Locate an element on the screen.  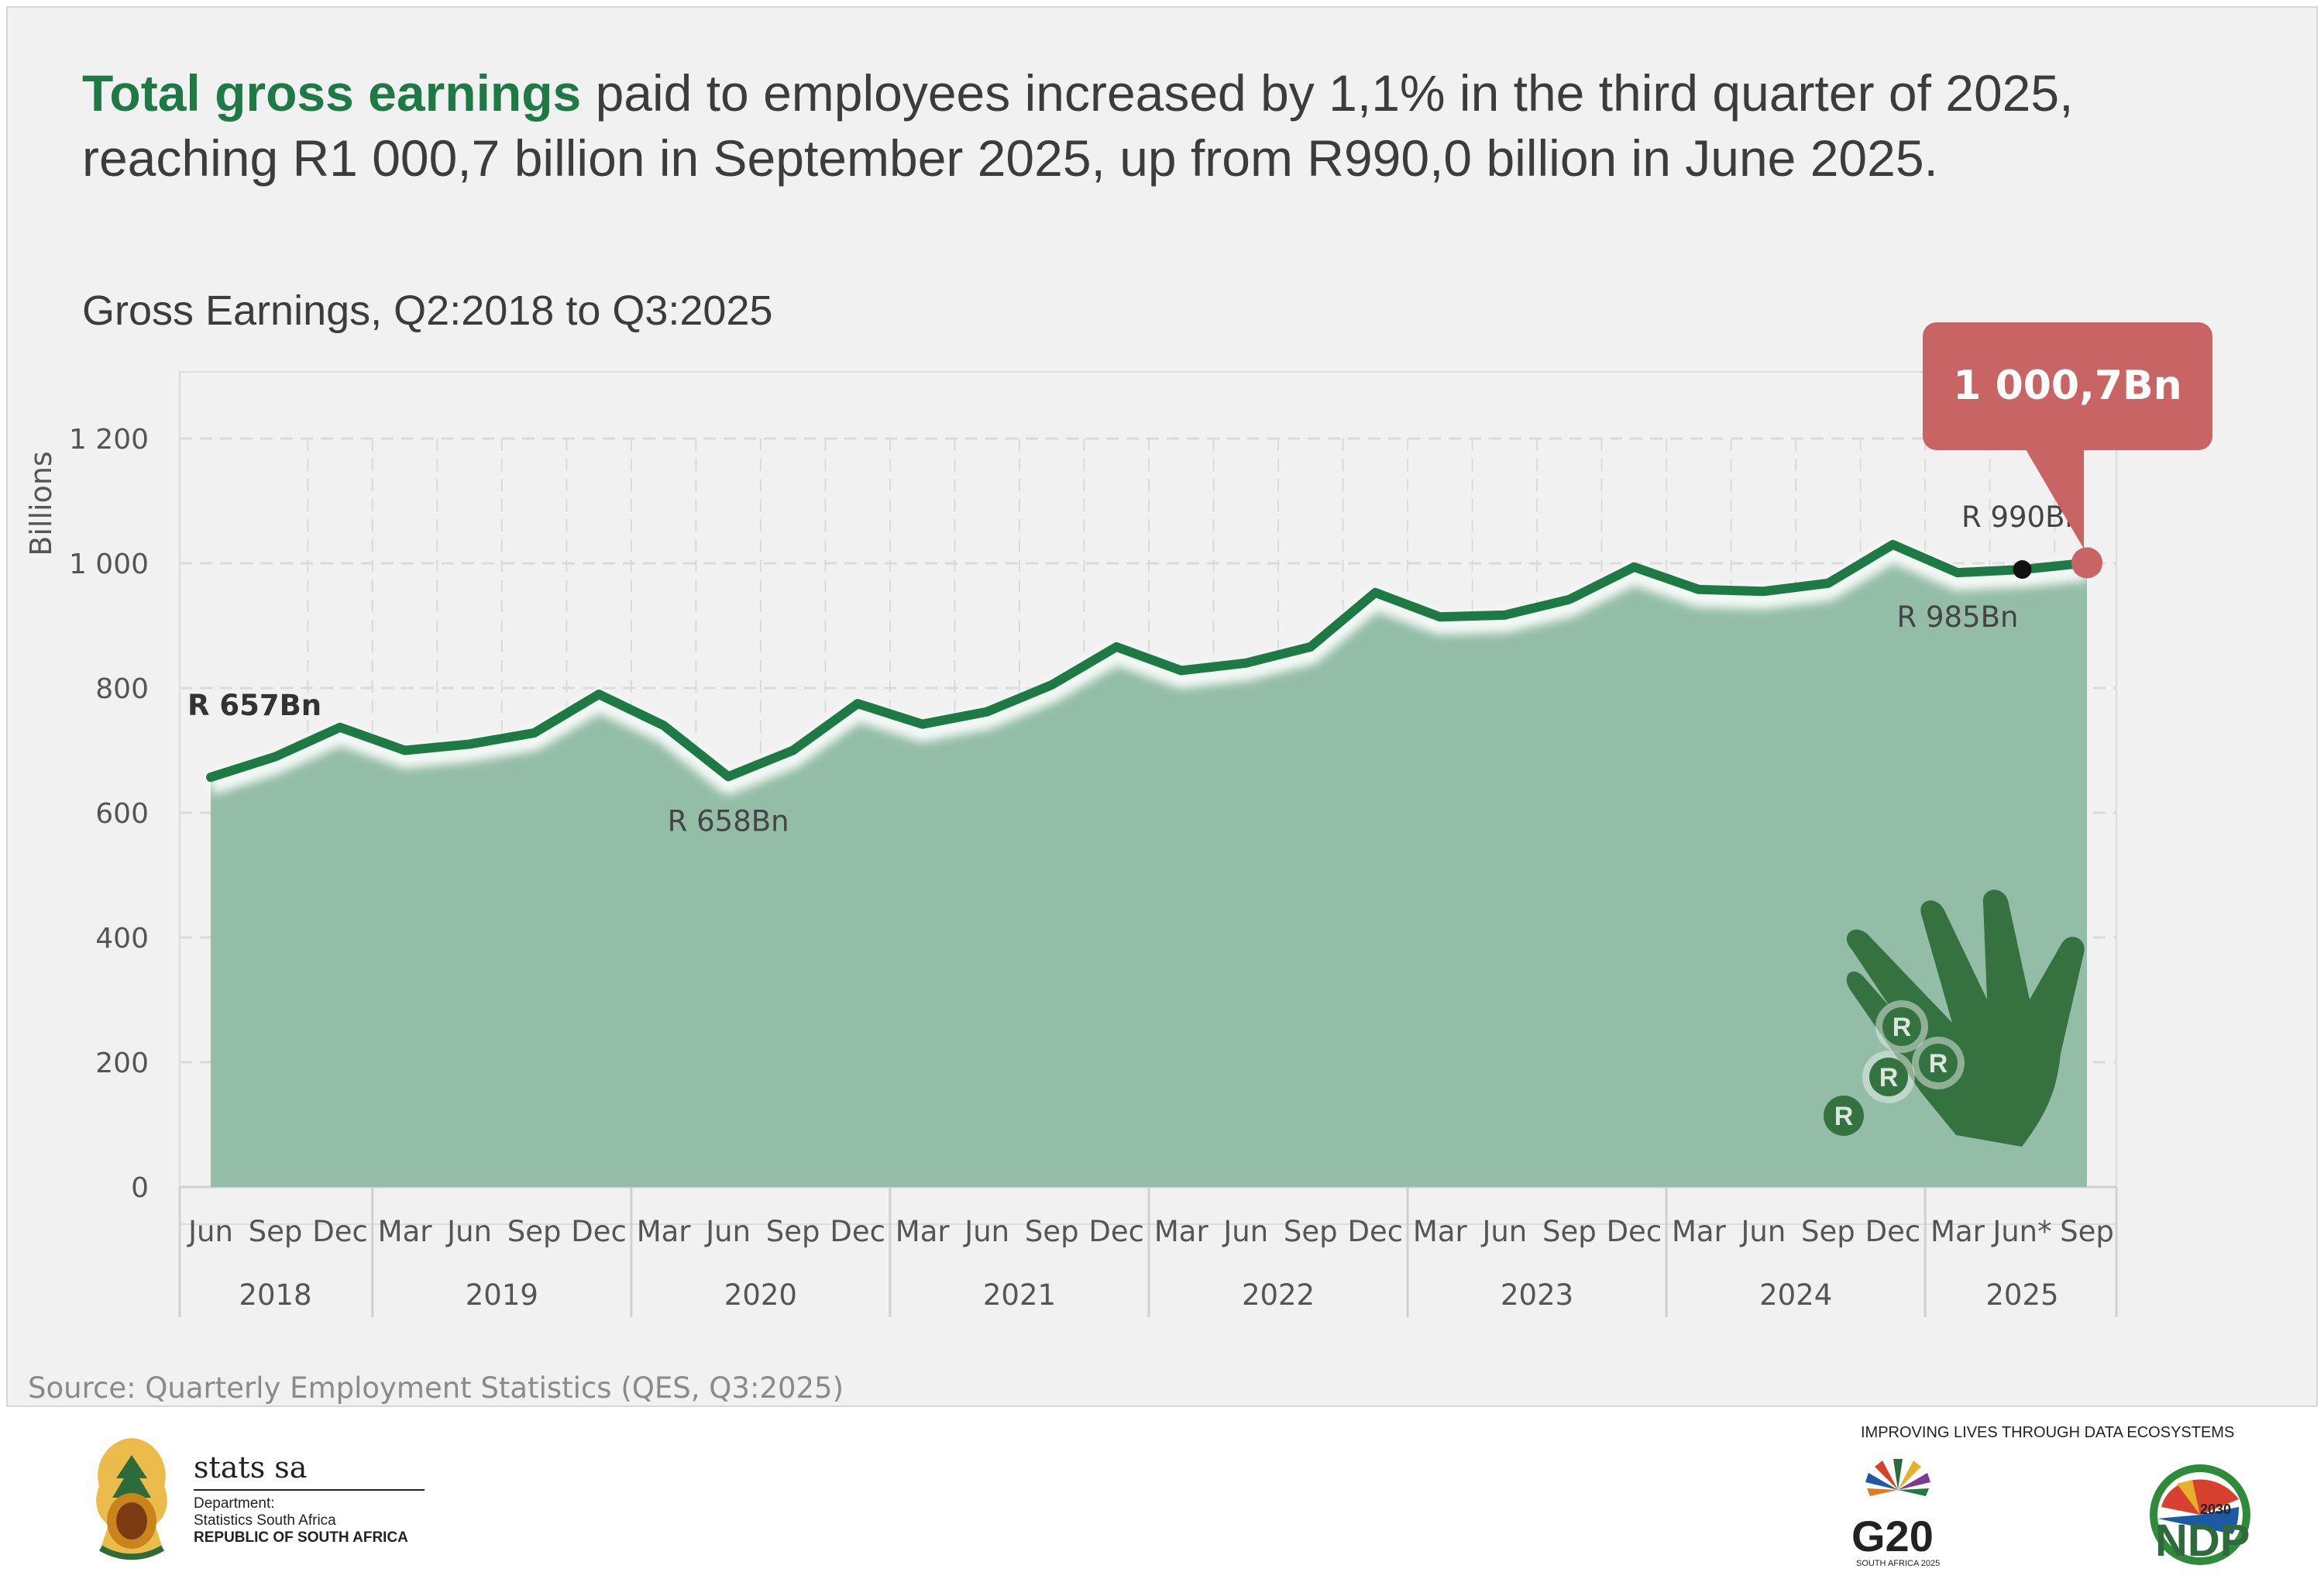
callout-marker is located at coordinates (2086, 563).